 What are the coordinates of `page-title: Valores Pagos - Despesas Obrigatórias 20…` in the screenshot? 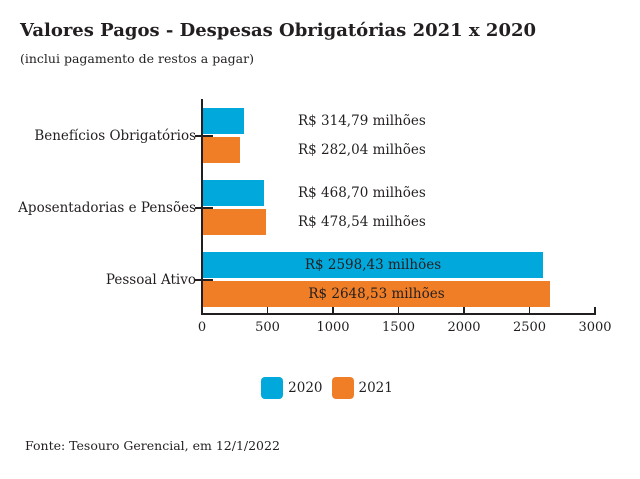 It's located at (278, 30).